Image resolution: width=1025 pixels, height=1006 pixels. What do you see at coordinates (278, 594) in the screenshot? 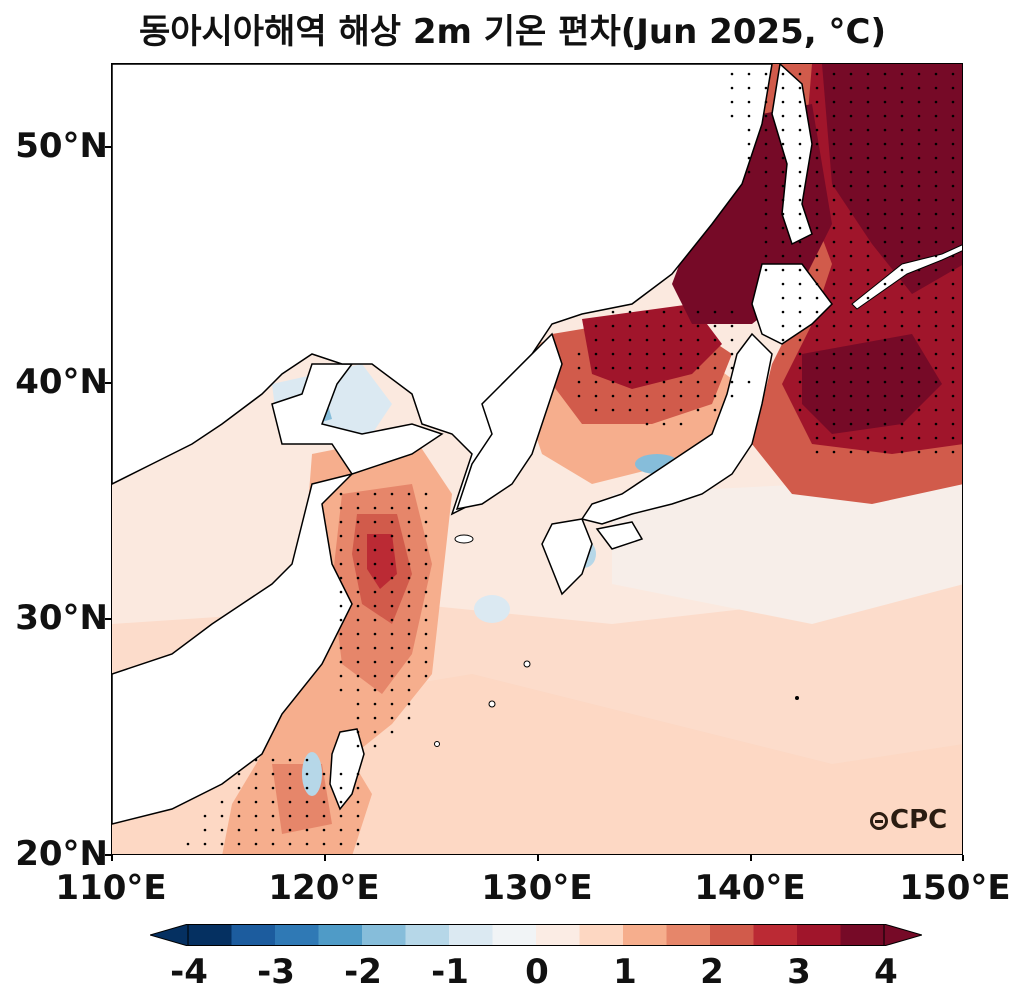
I see `land-china-south` at bounding box center [278, 594].